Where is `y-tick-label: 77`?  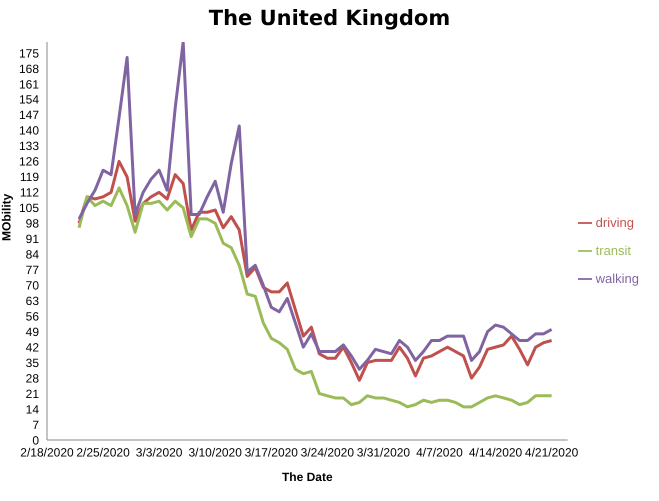
y-tick-label: 77 is located at coordinates (33, 270).